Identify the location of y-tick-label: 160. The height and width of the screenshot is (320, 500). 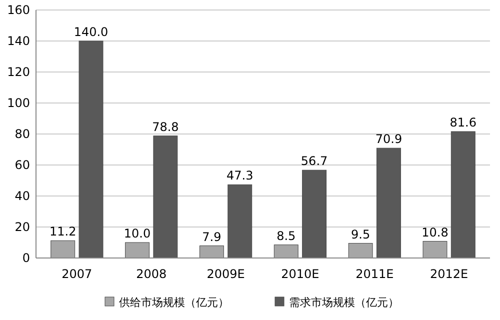
(18, 10).